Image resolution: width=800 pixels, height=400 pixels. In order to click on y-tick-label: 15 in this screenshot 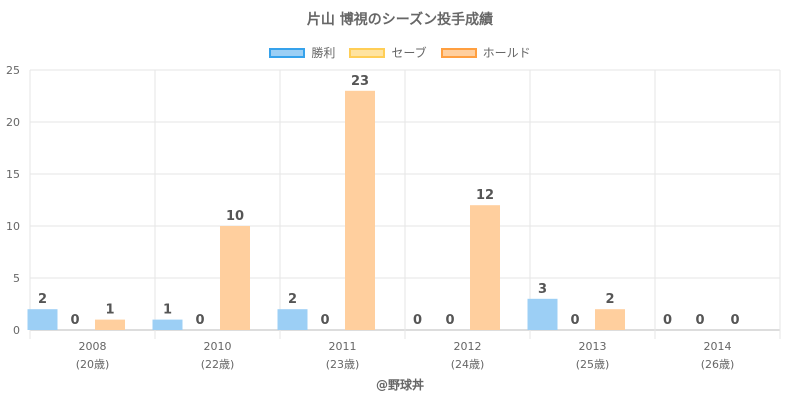, I will do `click(13, 174)`.